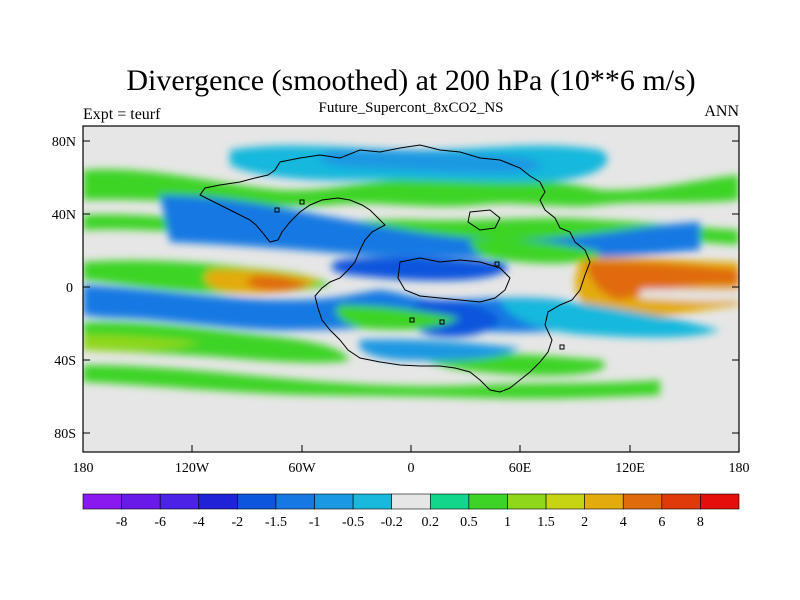 Image resolution: width=800 pixels, height=600 pixels. I want to click on colorbar, so click(411, 501).